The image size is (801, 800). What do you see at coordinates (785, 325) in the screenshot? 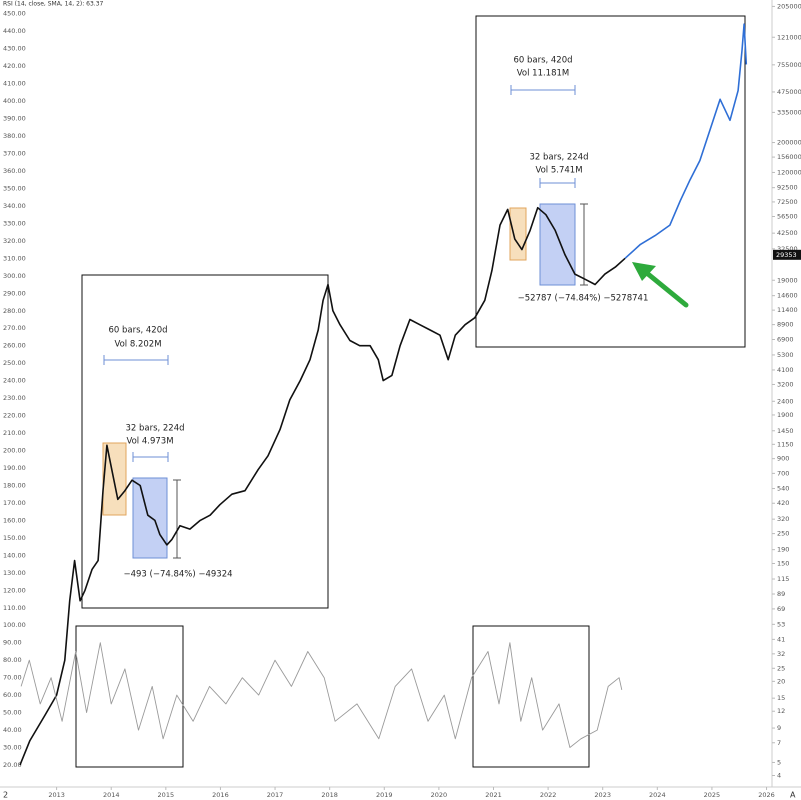
I see `y2-tick-label: 8900` at bounding box center [785, 325].